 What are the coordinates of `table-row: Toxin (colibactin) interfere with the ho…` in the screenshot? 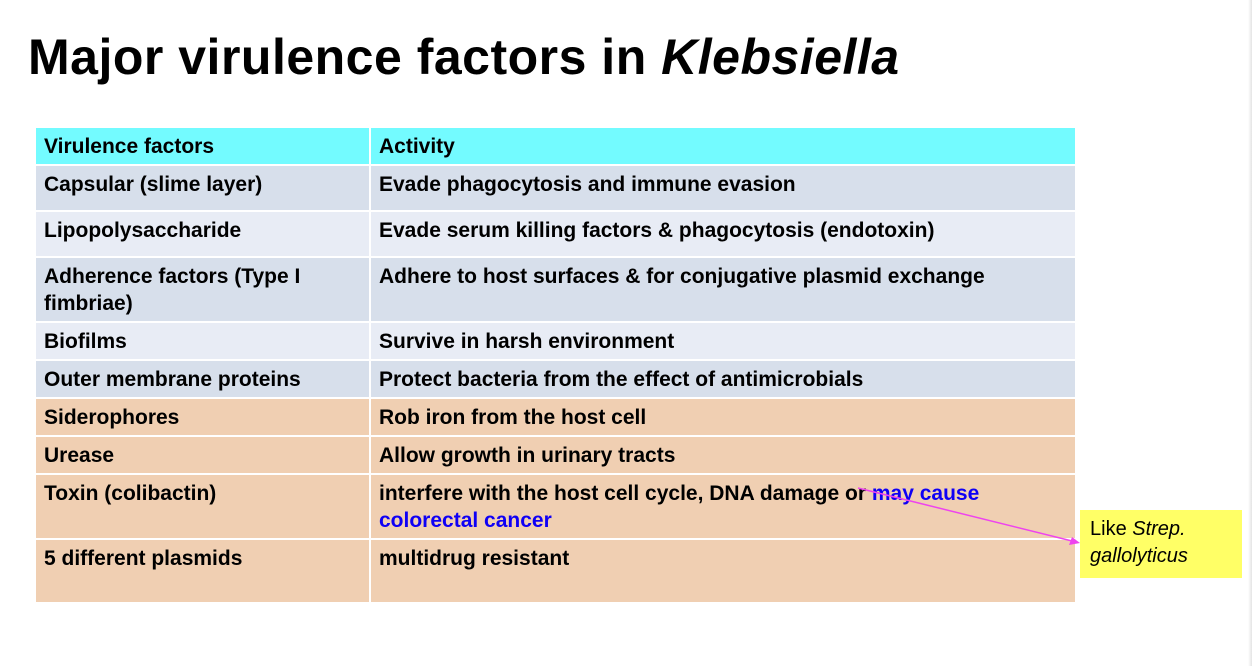 It's located at (555, 506).